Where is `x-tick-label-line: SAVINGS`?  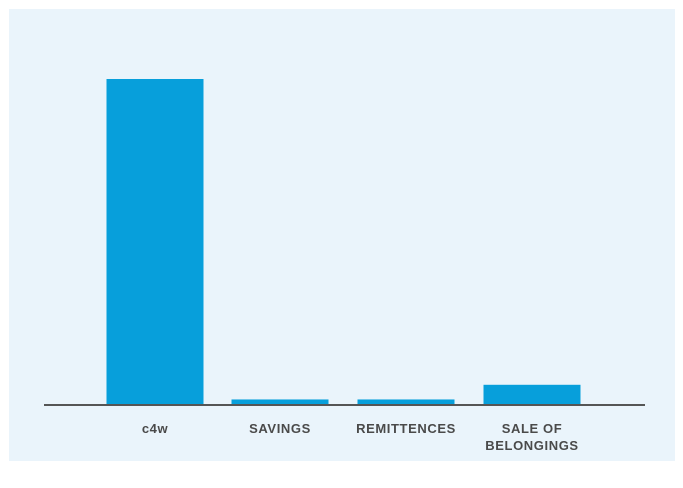
x-tick-label-line: SAVINGS is located at coordinates (280, 428).